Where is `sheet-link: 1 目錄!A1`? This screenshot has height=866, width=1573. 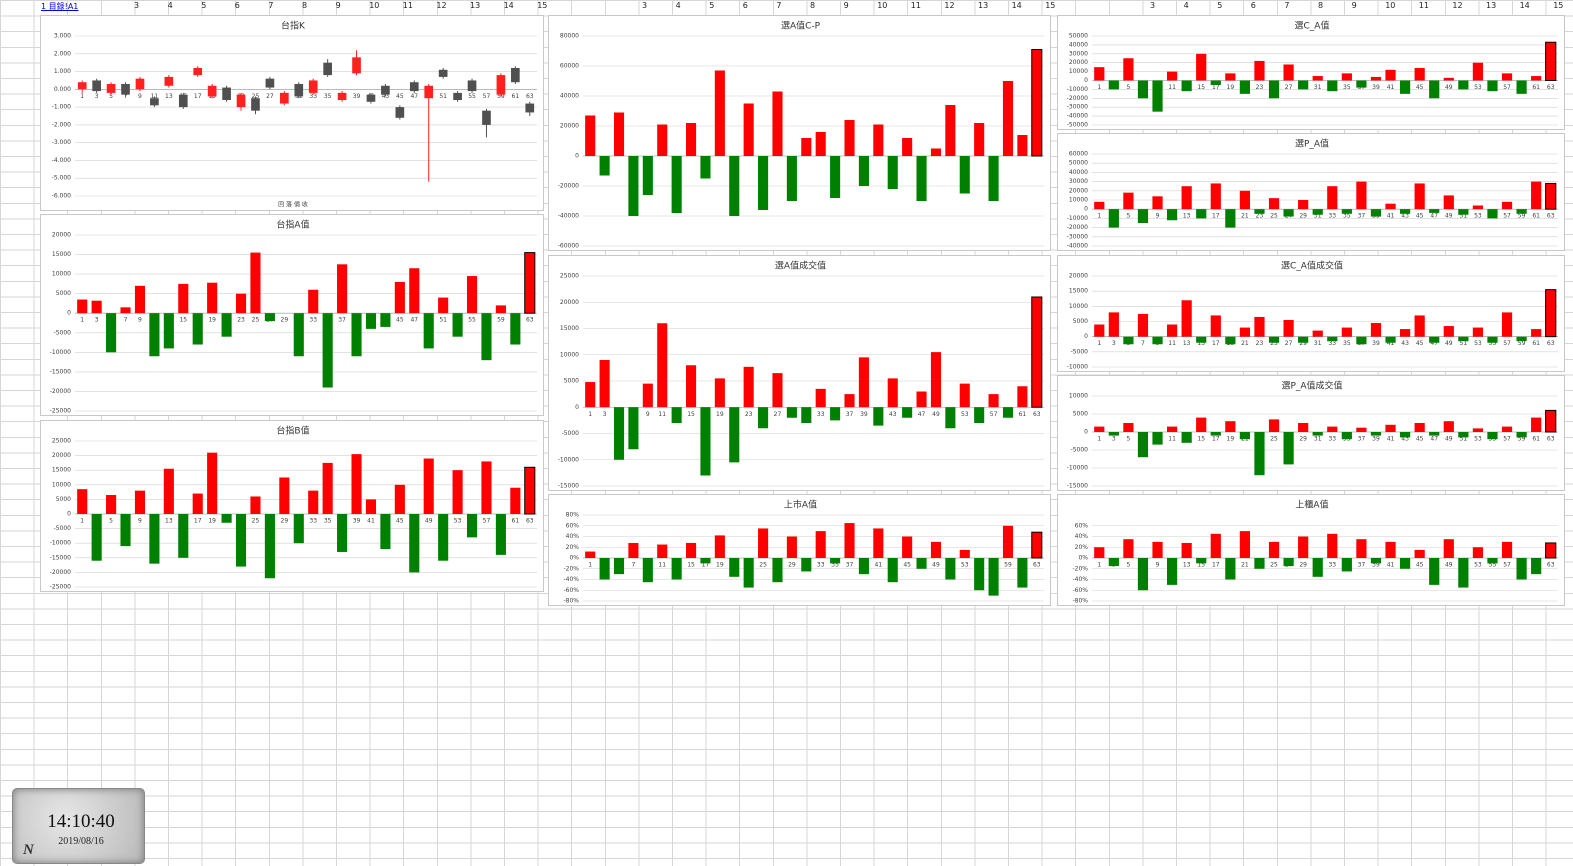
sheet-link: 1 目錄!A1 is located at coordinates (60, 6).